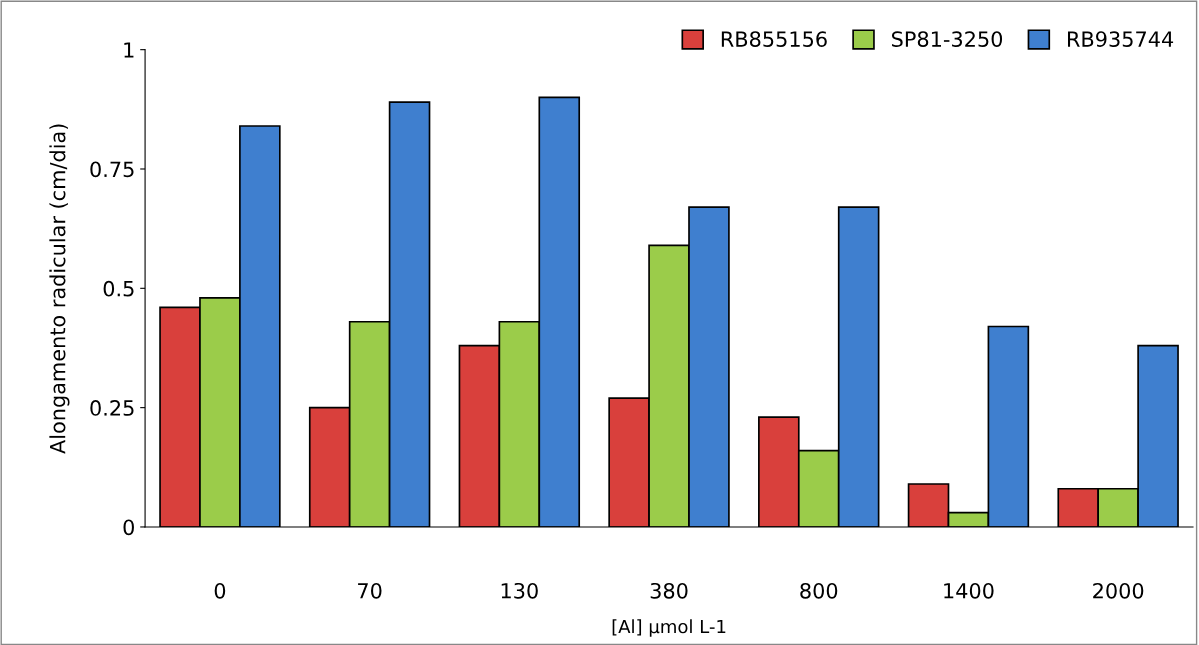 This screenshot has width=1199, height=645. Describe the element at coordinates (118, 288) in the screenshot. I see `y-tick-label: 0.5` at that location.